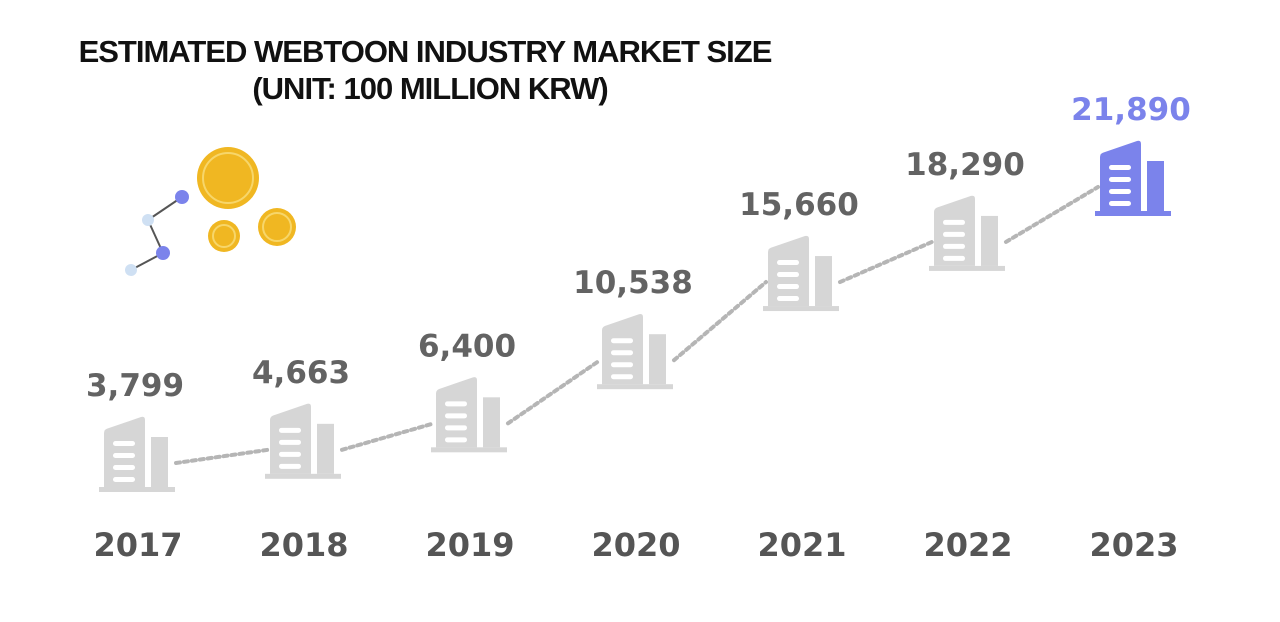  Describe the element at coordinates (425, 51) in the screenshot. I see `chart-title: ESTIMATED WEBTOON INDUSTRY MARKET SIZE` at that location.